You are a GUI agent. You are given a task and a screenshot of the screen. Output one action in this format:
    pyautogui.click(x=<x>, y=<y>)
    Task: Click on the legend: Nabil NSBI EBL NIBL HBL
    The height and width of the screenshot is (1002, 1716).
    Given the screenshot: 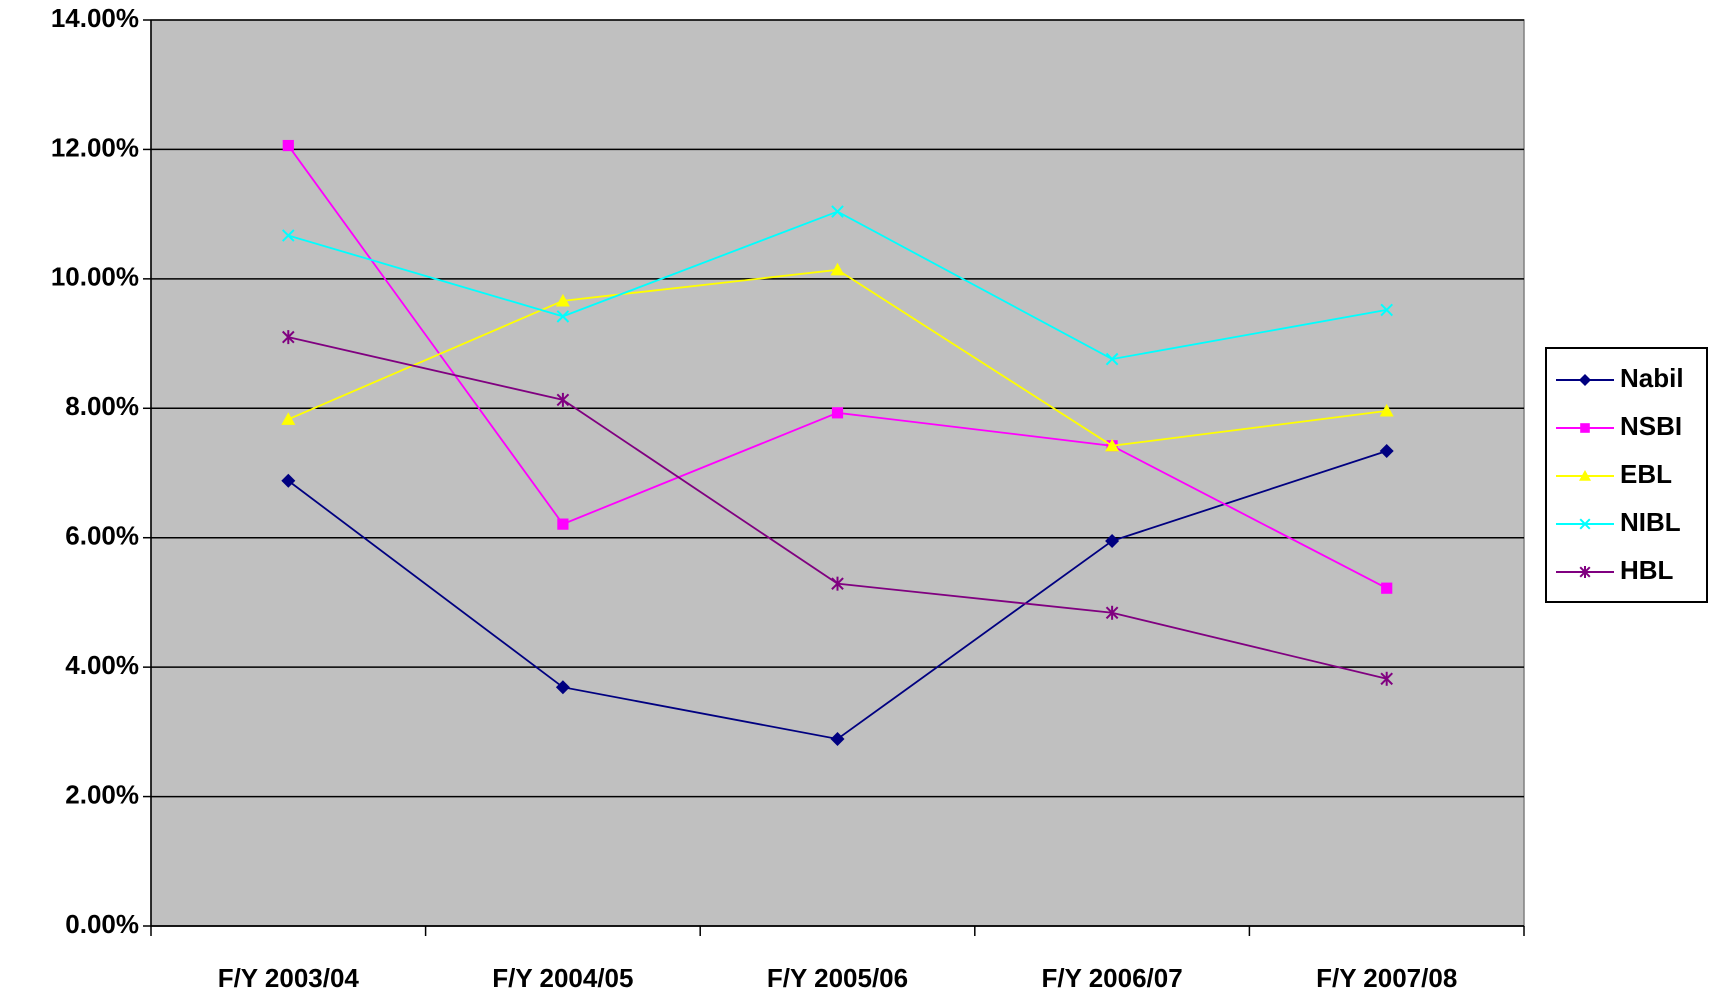 What is the action you would take?
    pyautogui.click(x=1626, y=475)
    